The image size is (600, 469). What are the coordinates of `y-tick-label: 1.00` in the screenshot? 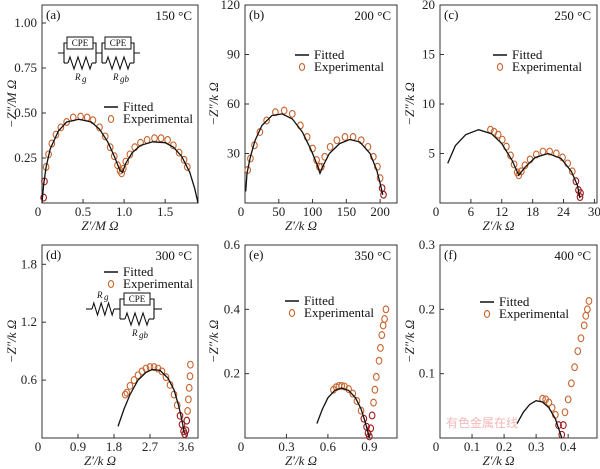 It's located at (25, 22).